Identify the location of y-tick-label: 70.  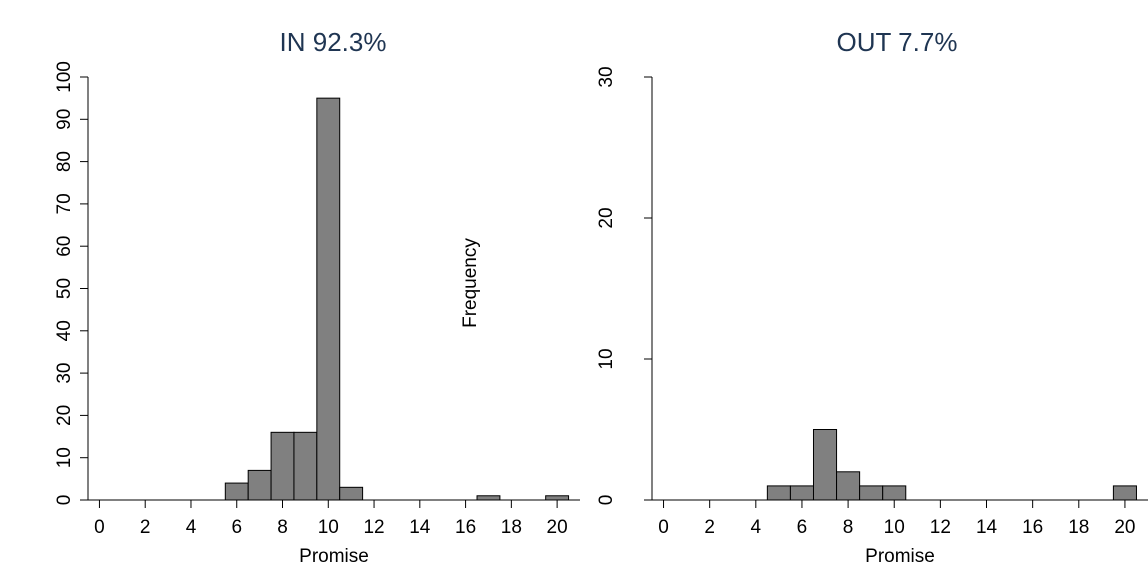
(64, 203).